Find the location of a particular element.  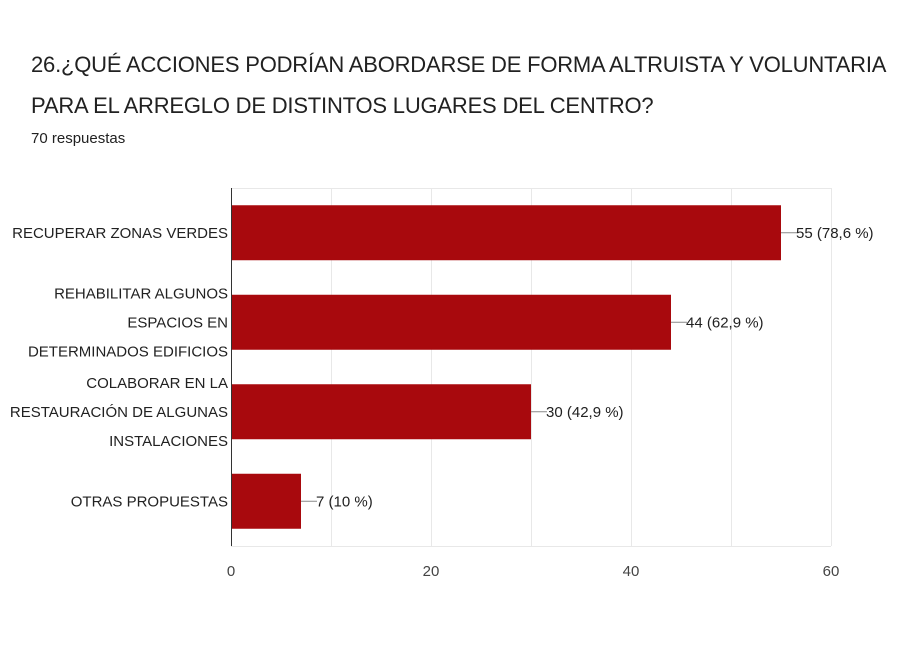

category-label: RESTAURACIÓN DE ALGUNAS is located at coordinates (119, 412).